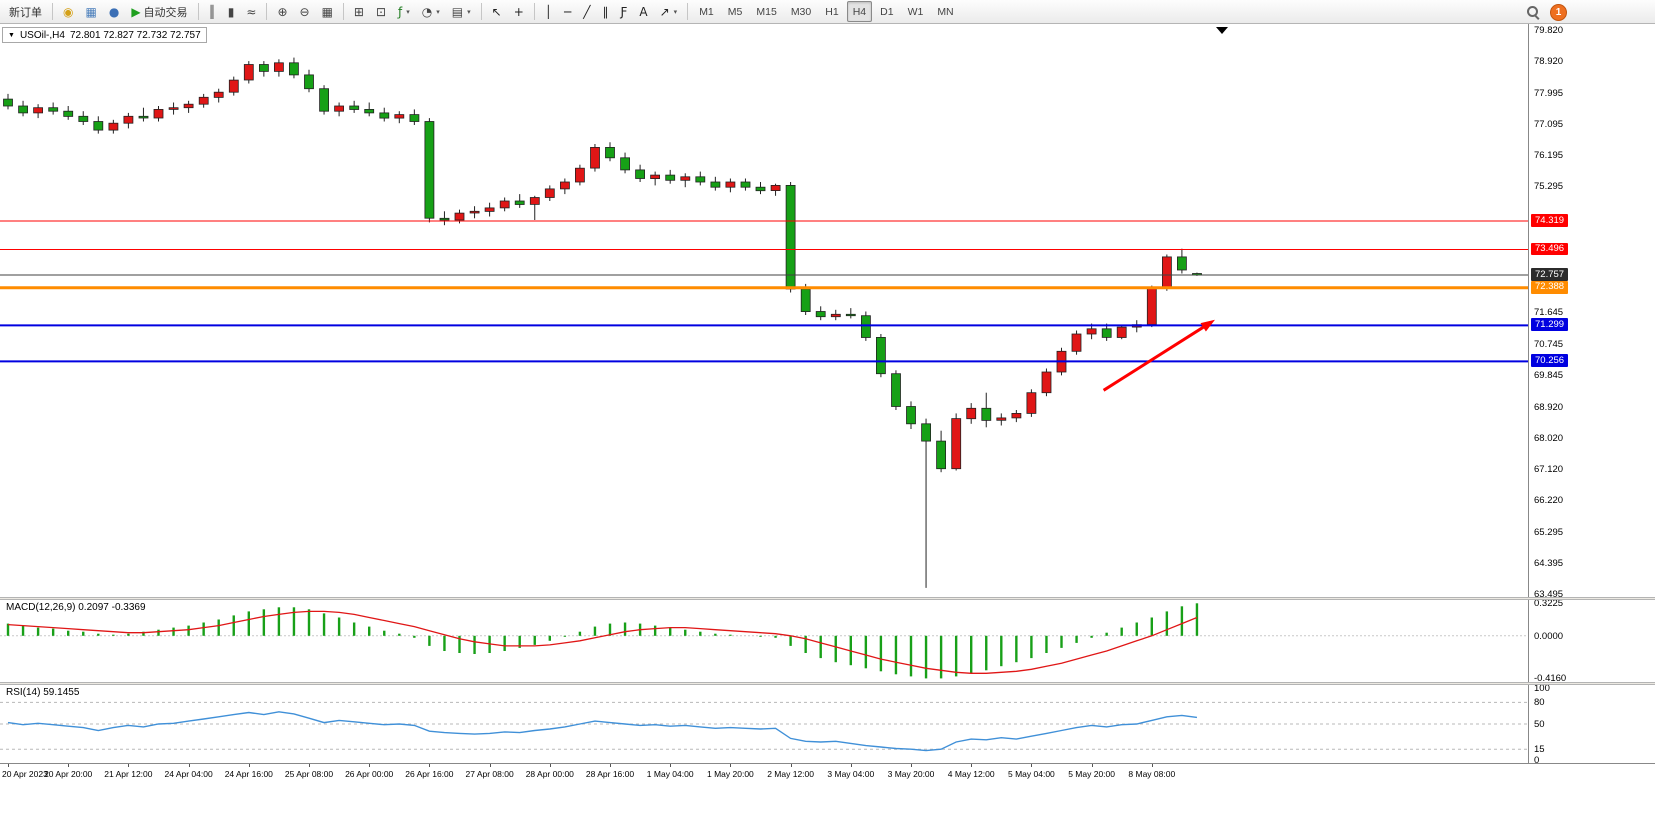 Image resolution: width=1655 pixels, height=828 pixels. Describe the element at coordinates (1549, 500) in the screenshot. I see `price-axis-label: 66.220` at that location.